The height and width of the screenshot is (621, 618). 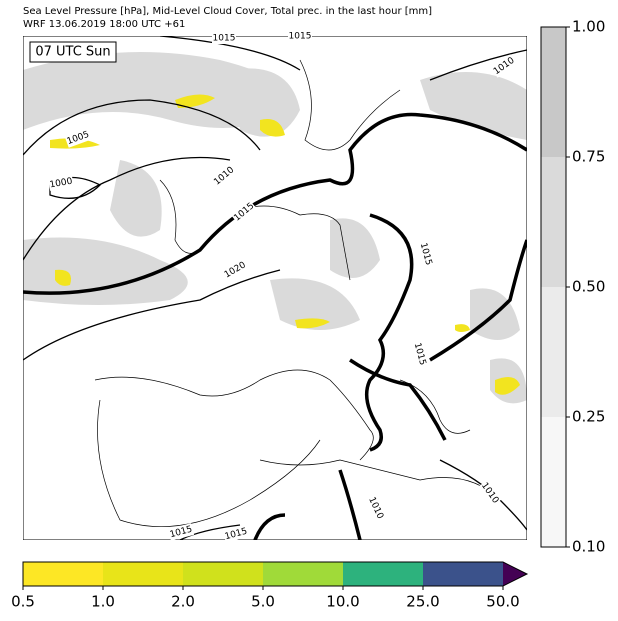 What do you see at coordinates (588, 287) in the screenshot?
I see `cloud-tick-label: 0.50` at bounding box center [588, 287].